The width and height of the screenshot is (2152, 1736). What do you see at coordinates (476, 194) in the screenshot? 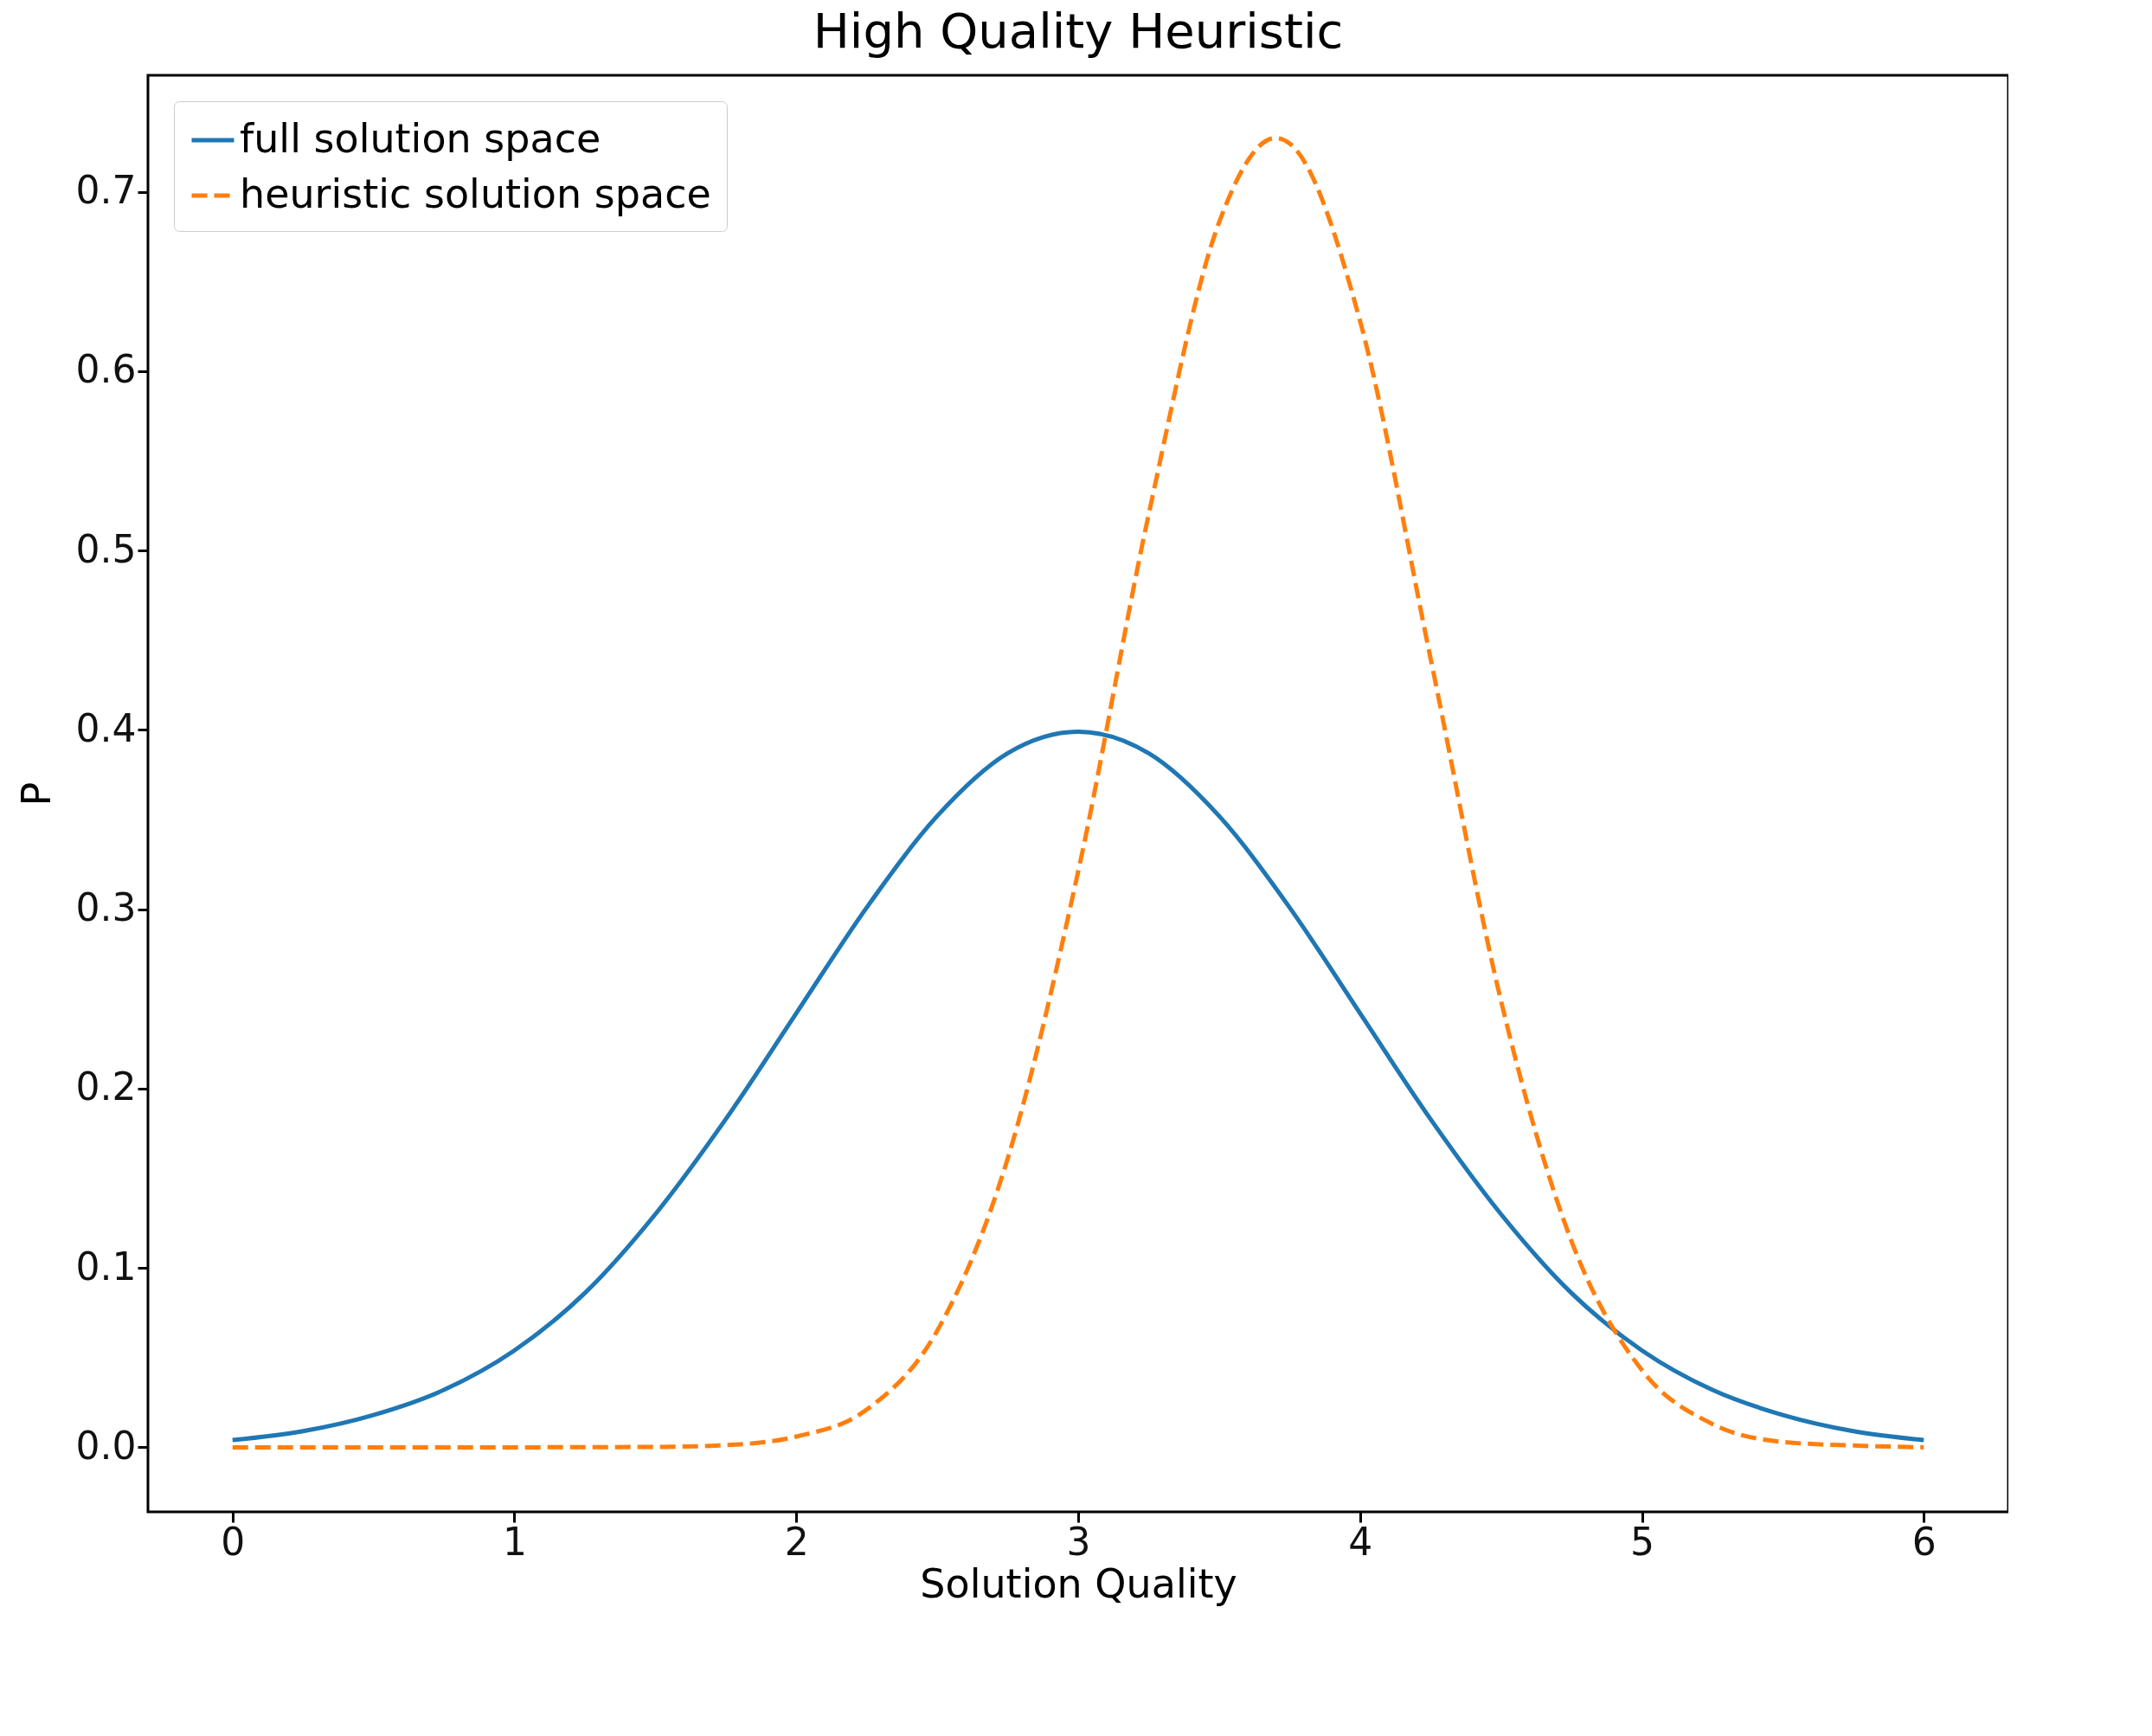
I see `legend-label: heuristic solution space` at bounding box center [476, 194].